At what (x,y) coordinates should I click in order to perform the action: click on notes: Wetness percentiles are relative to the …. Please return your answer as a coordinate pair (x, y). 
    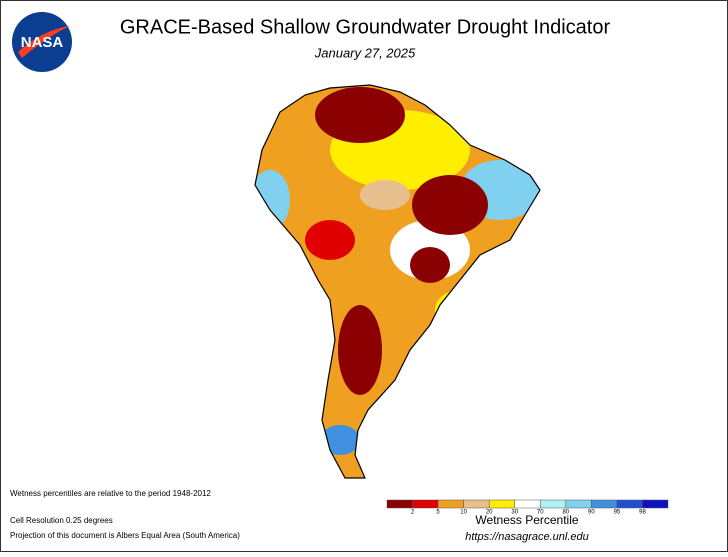
    Looking at the image, I should click on (125, 514).